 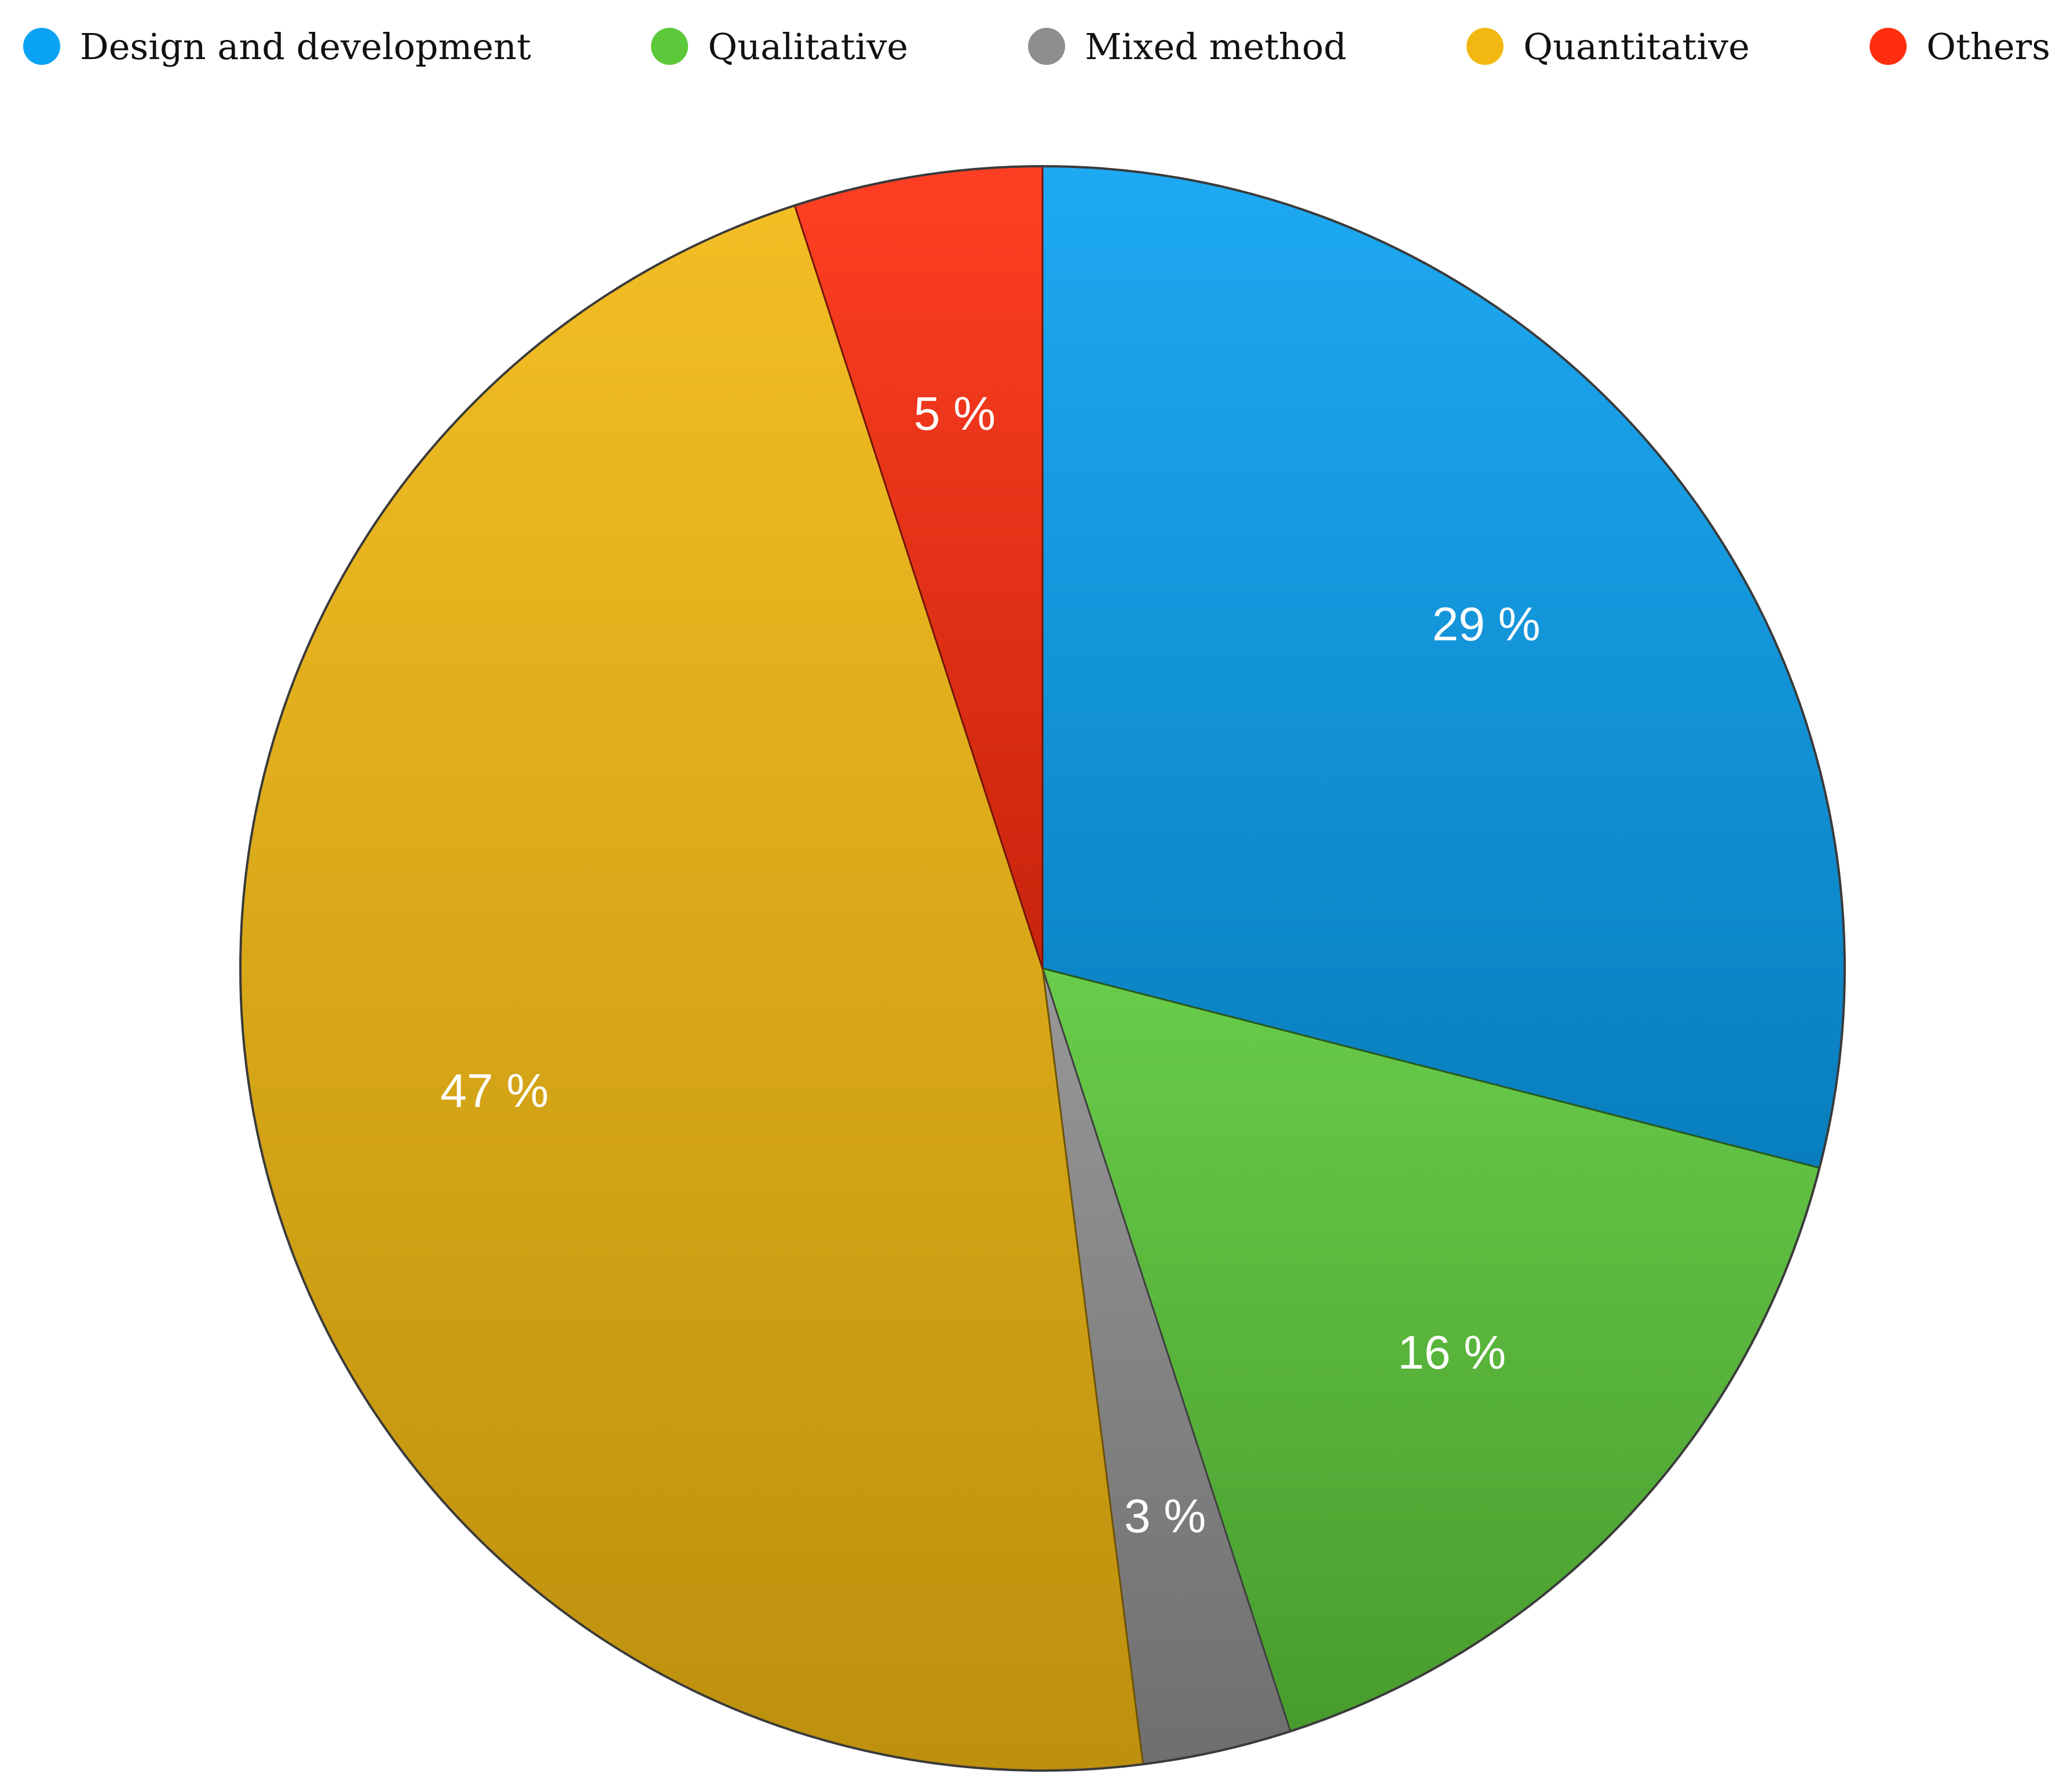 I want to click on legend-swatch-others, so click(x=1889, y=47).